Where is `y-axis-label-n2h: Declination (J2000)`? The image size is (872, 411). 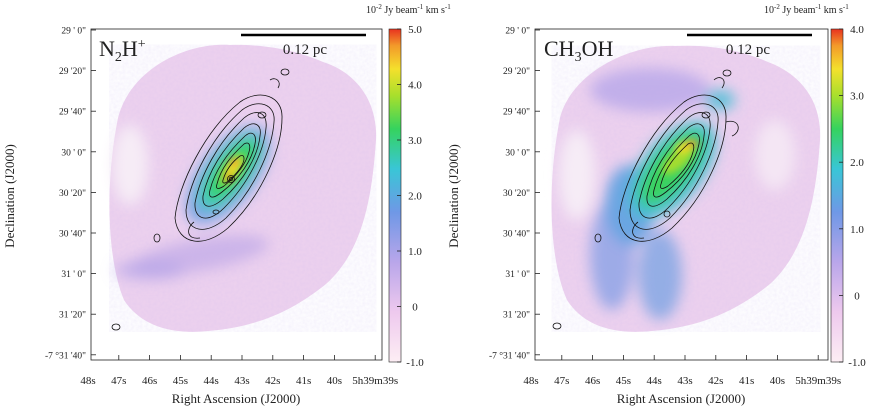 y-axis-label-n2h: Declination (J2000) is located at coordinates (9, 196).